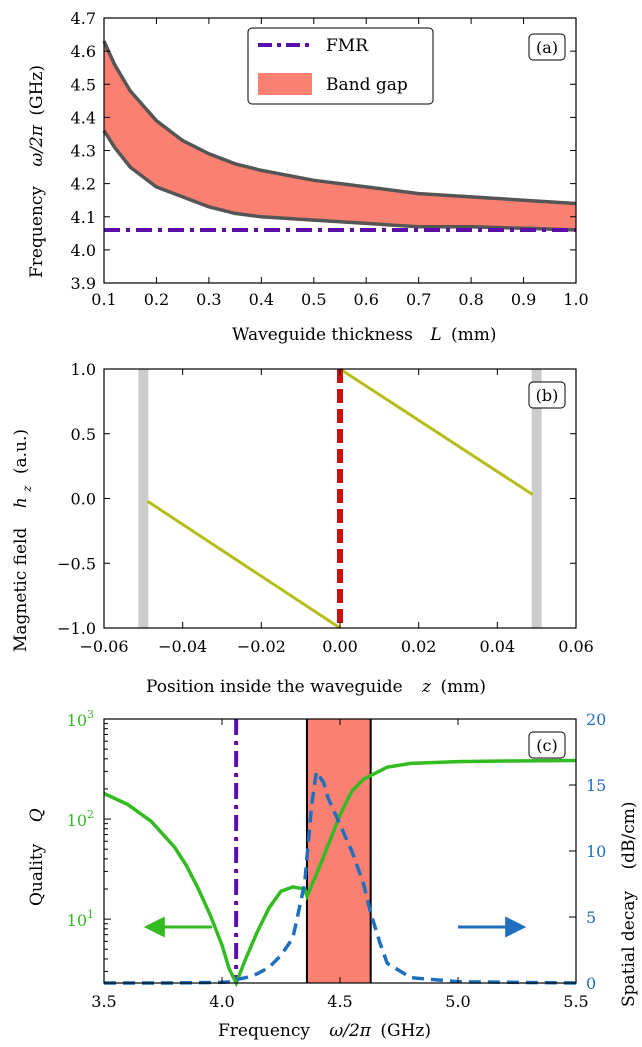 This screenshot has width=642, height=1047. Describe the element at coordinates (350, 1031) in the screenshot. I see `panel-c-xlabel-sym: ω/2π` at that location.